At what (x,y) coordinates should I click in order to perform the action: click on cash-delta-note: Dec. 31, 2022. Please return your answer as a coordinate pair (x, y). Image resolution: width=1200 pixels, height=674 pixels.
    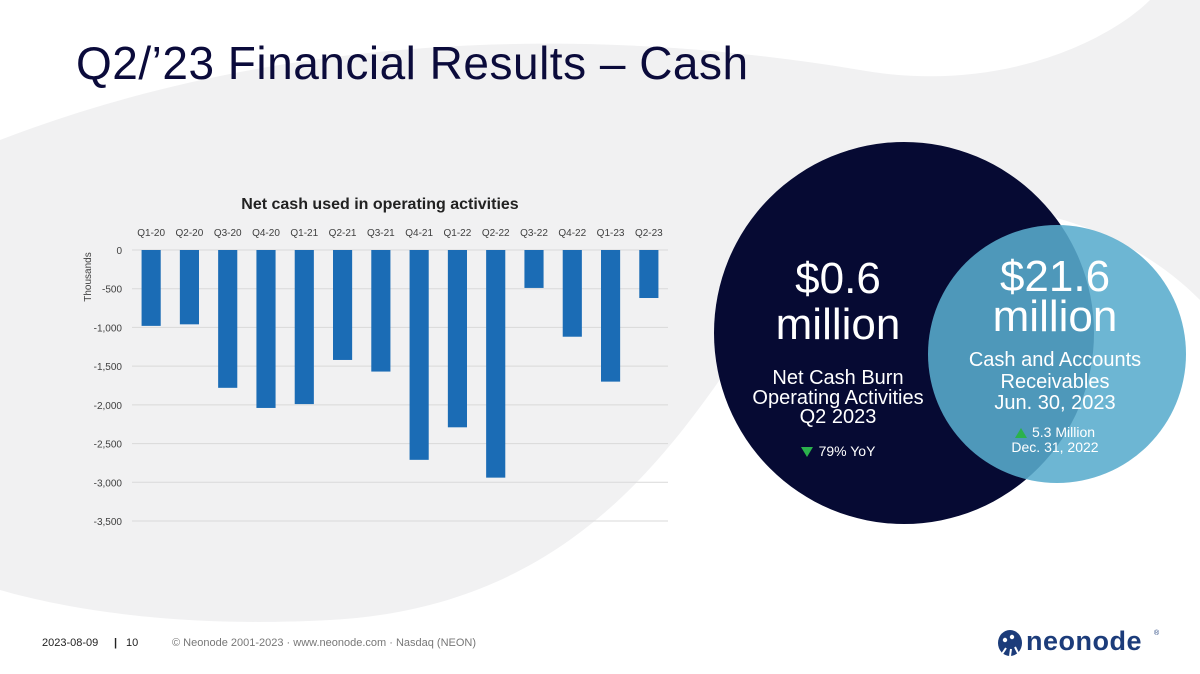
    Looking at the image, I should click on (1055, 447).